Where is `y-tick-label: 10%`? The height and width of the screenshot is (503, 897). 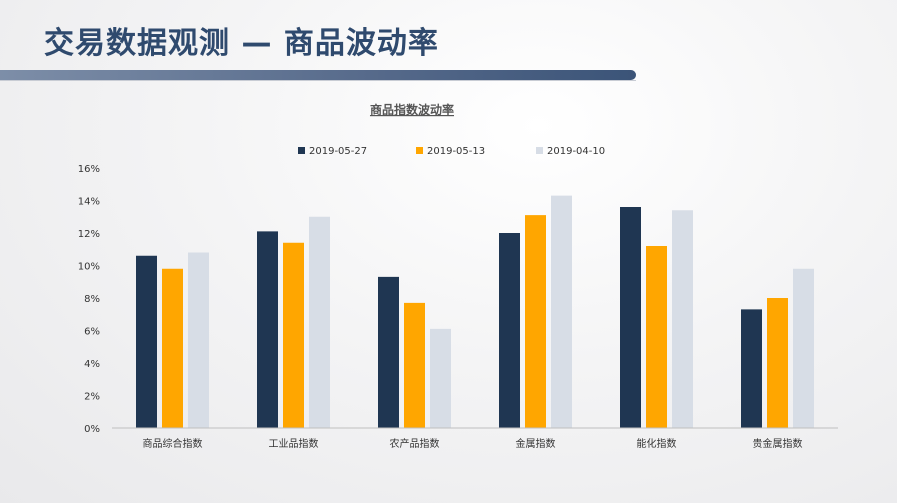 y-tick-label: 10% is located at coordinates (89, 267).